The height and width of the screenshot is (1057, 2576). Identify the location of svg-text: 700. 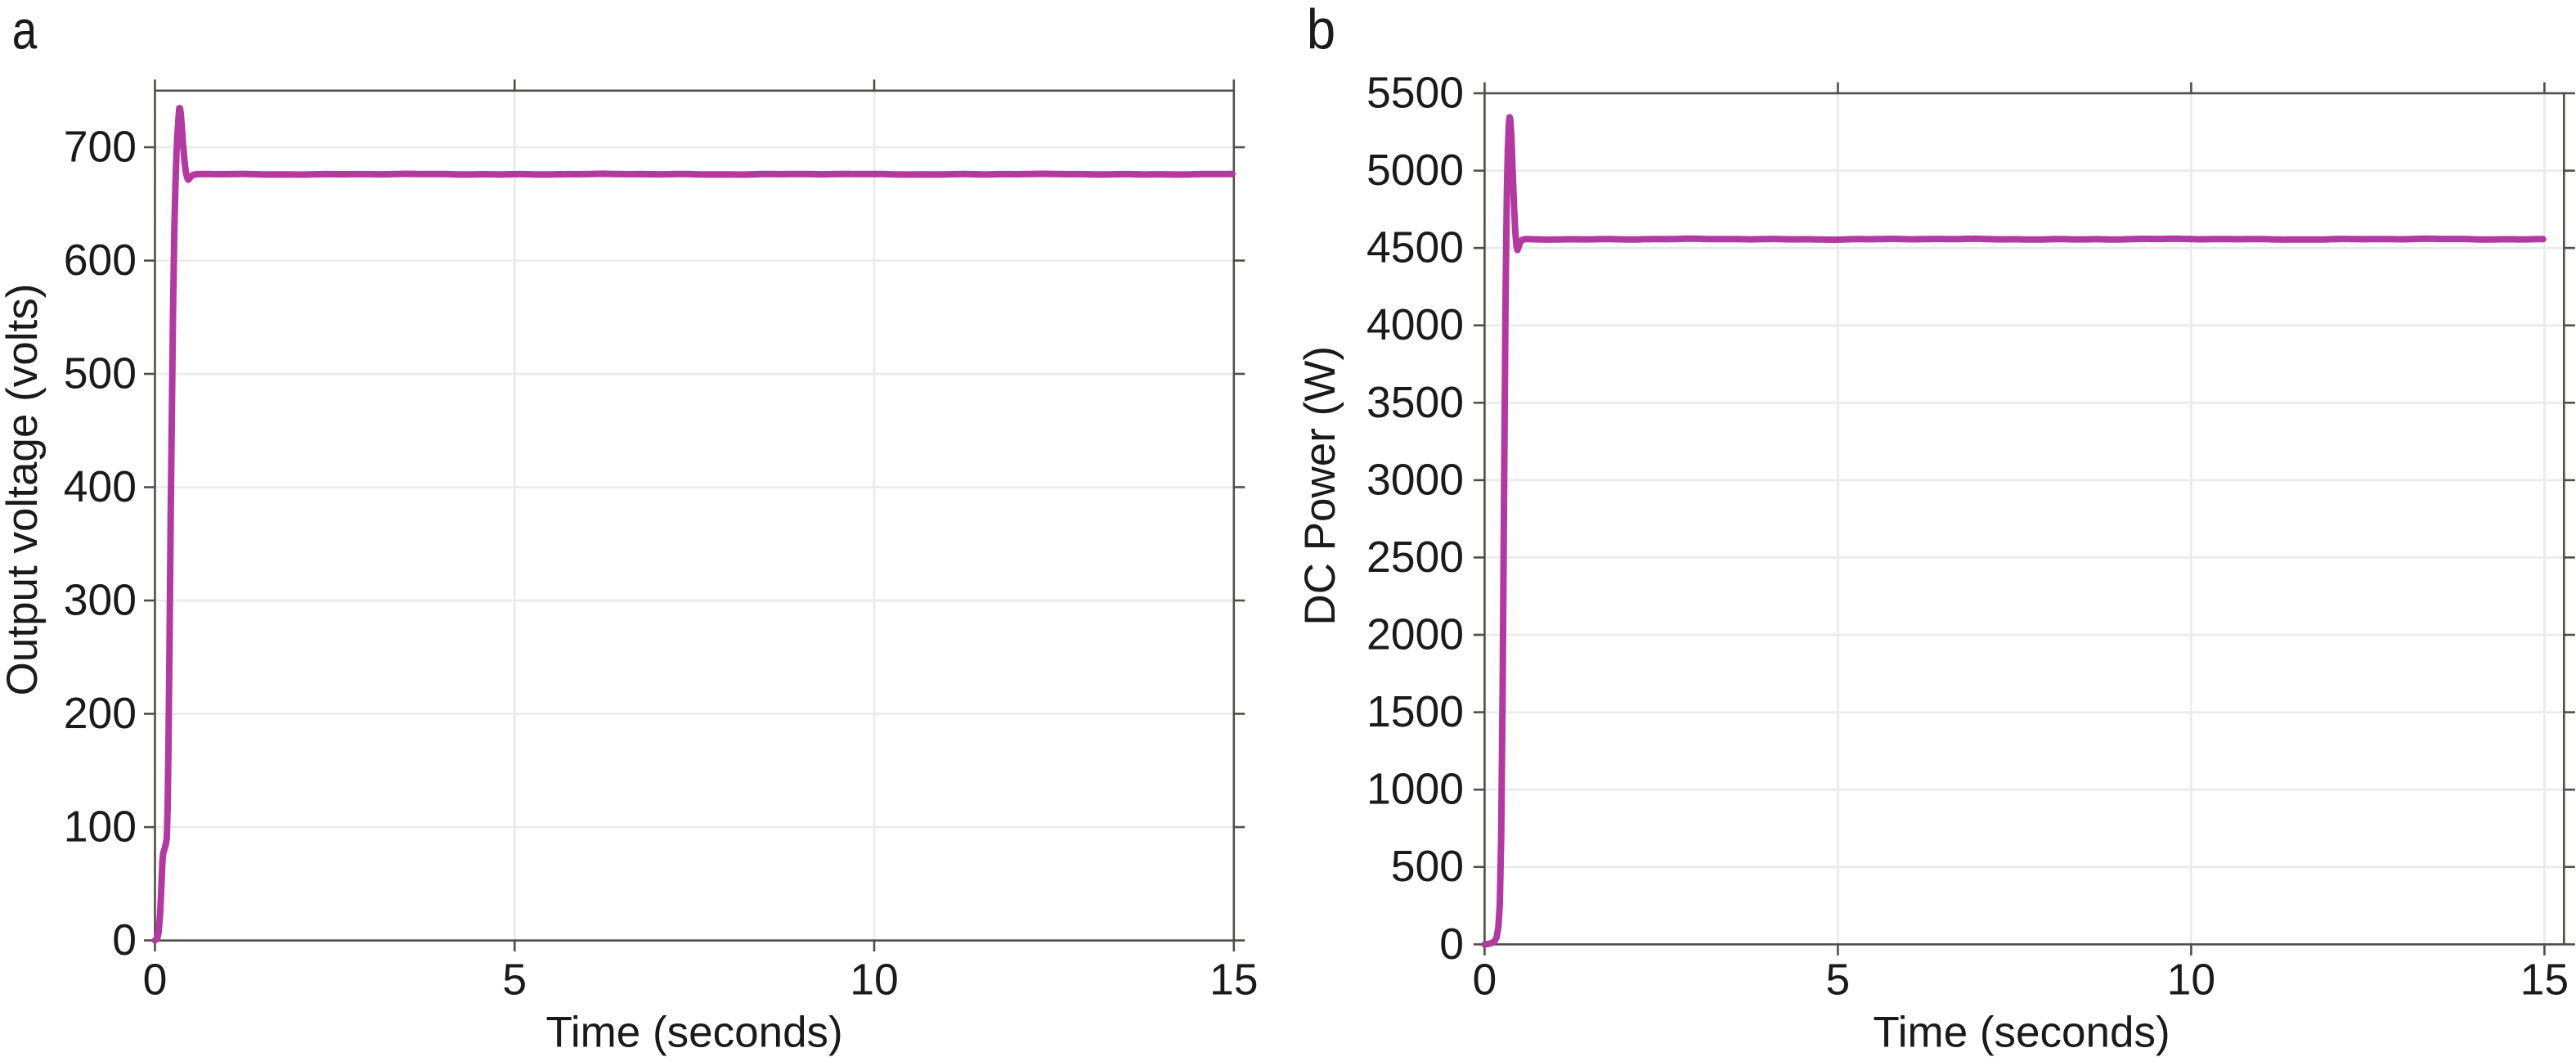
(101, 148).